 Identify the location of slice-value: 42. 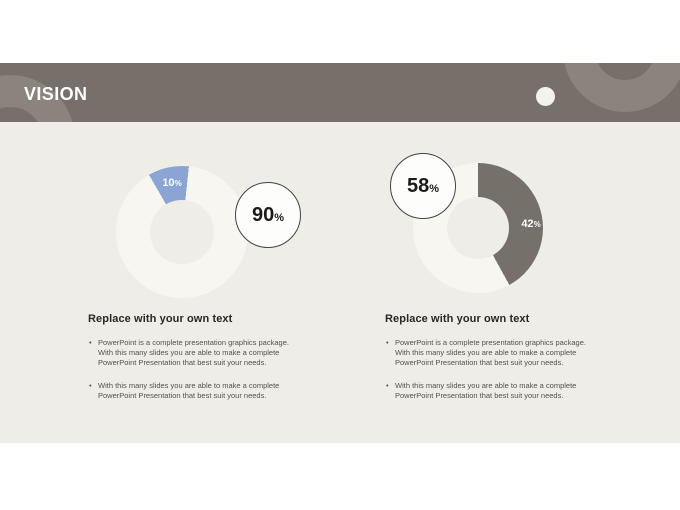
(527, 224).